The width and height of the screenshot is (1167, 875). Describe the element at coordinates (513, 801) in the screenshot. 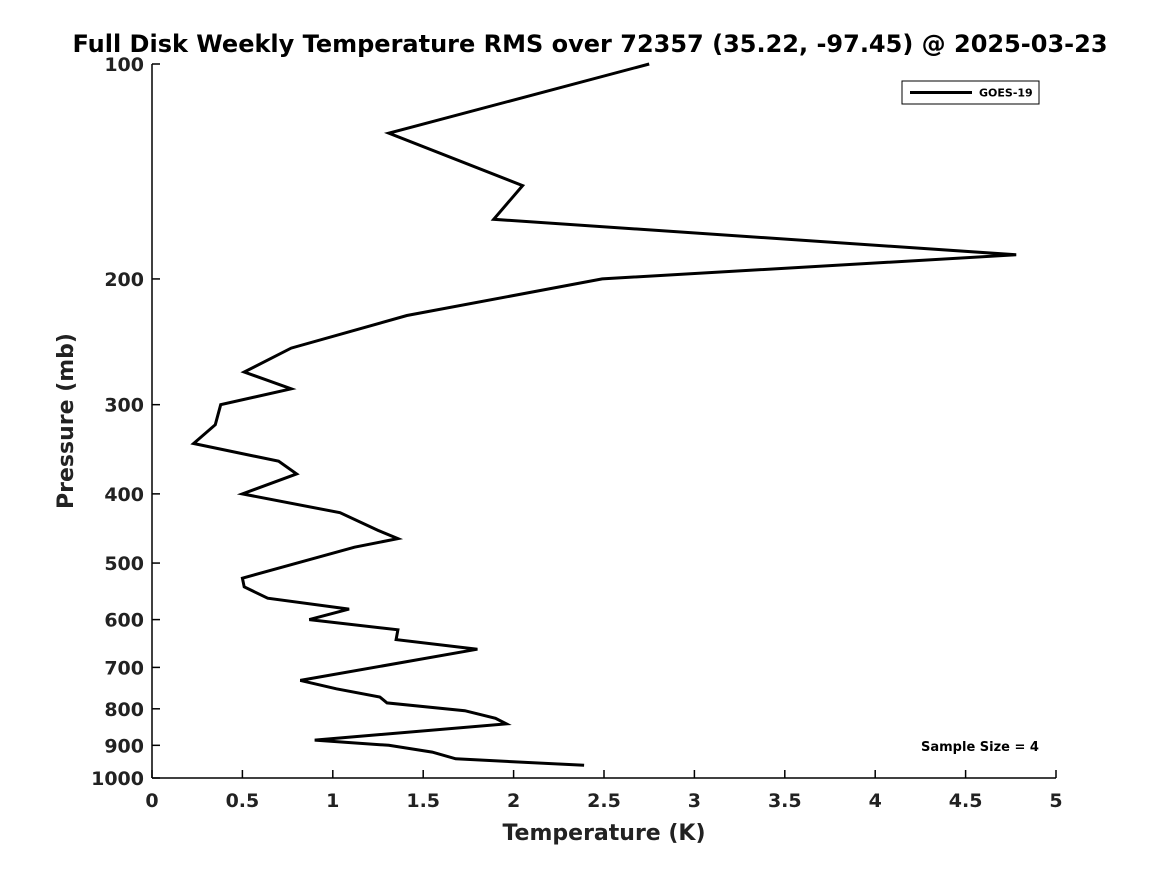

I see `x-tick-label: 2` at that location.